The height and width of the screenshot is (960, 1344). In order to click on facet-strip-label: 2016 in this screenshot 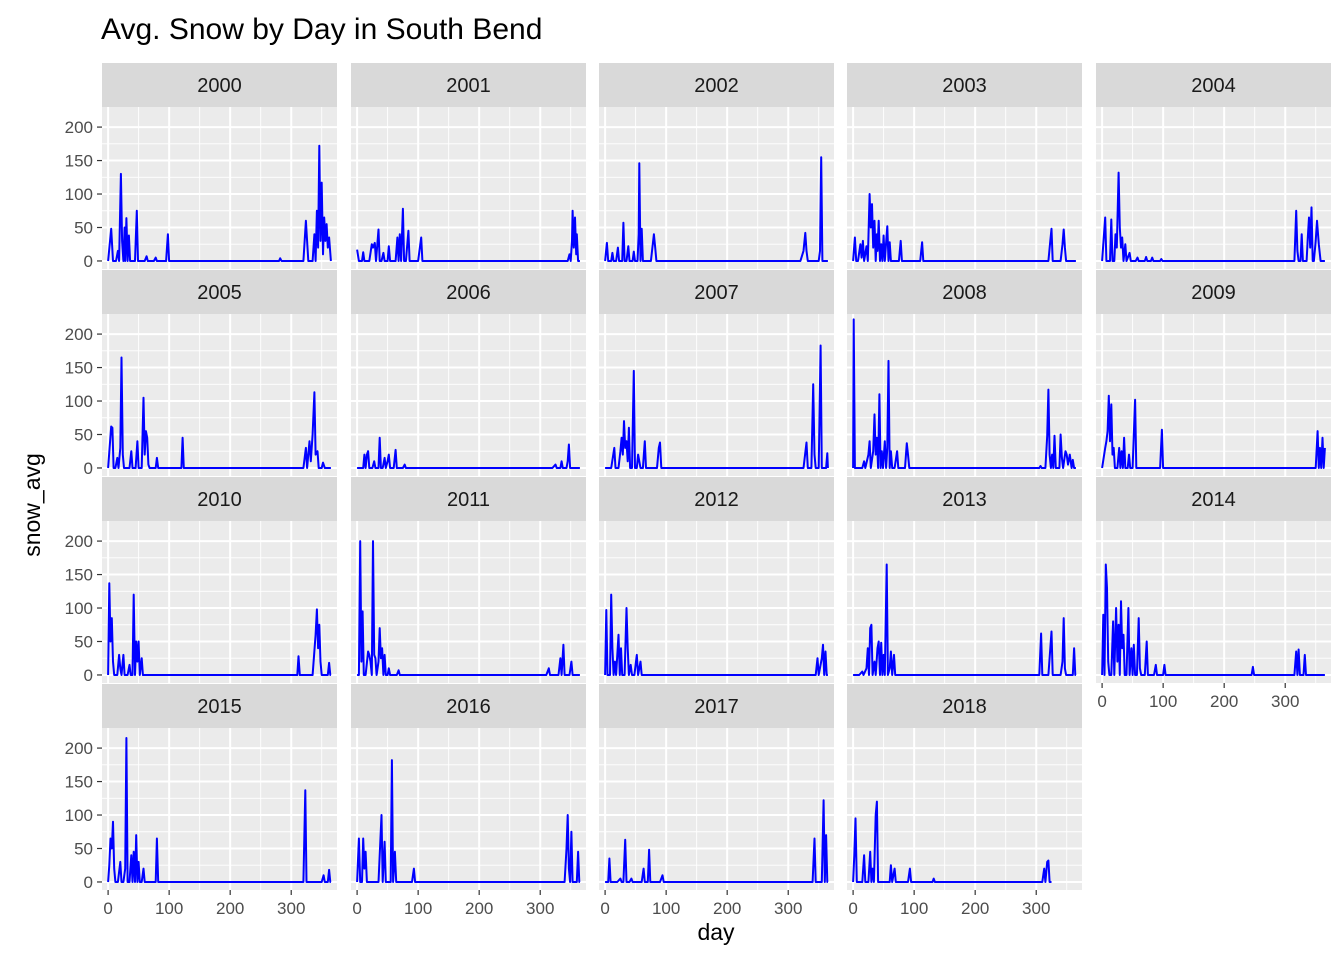, I will do `click(468, 707)`.